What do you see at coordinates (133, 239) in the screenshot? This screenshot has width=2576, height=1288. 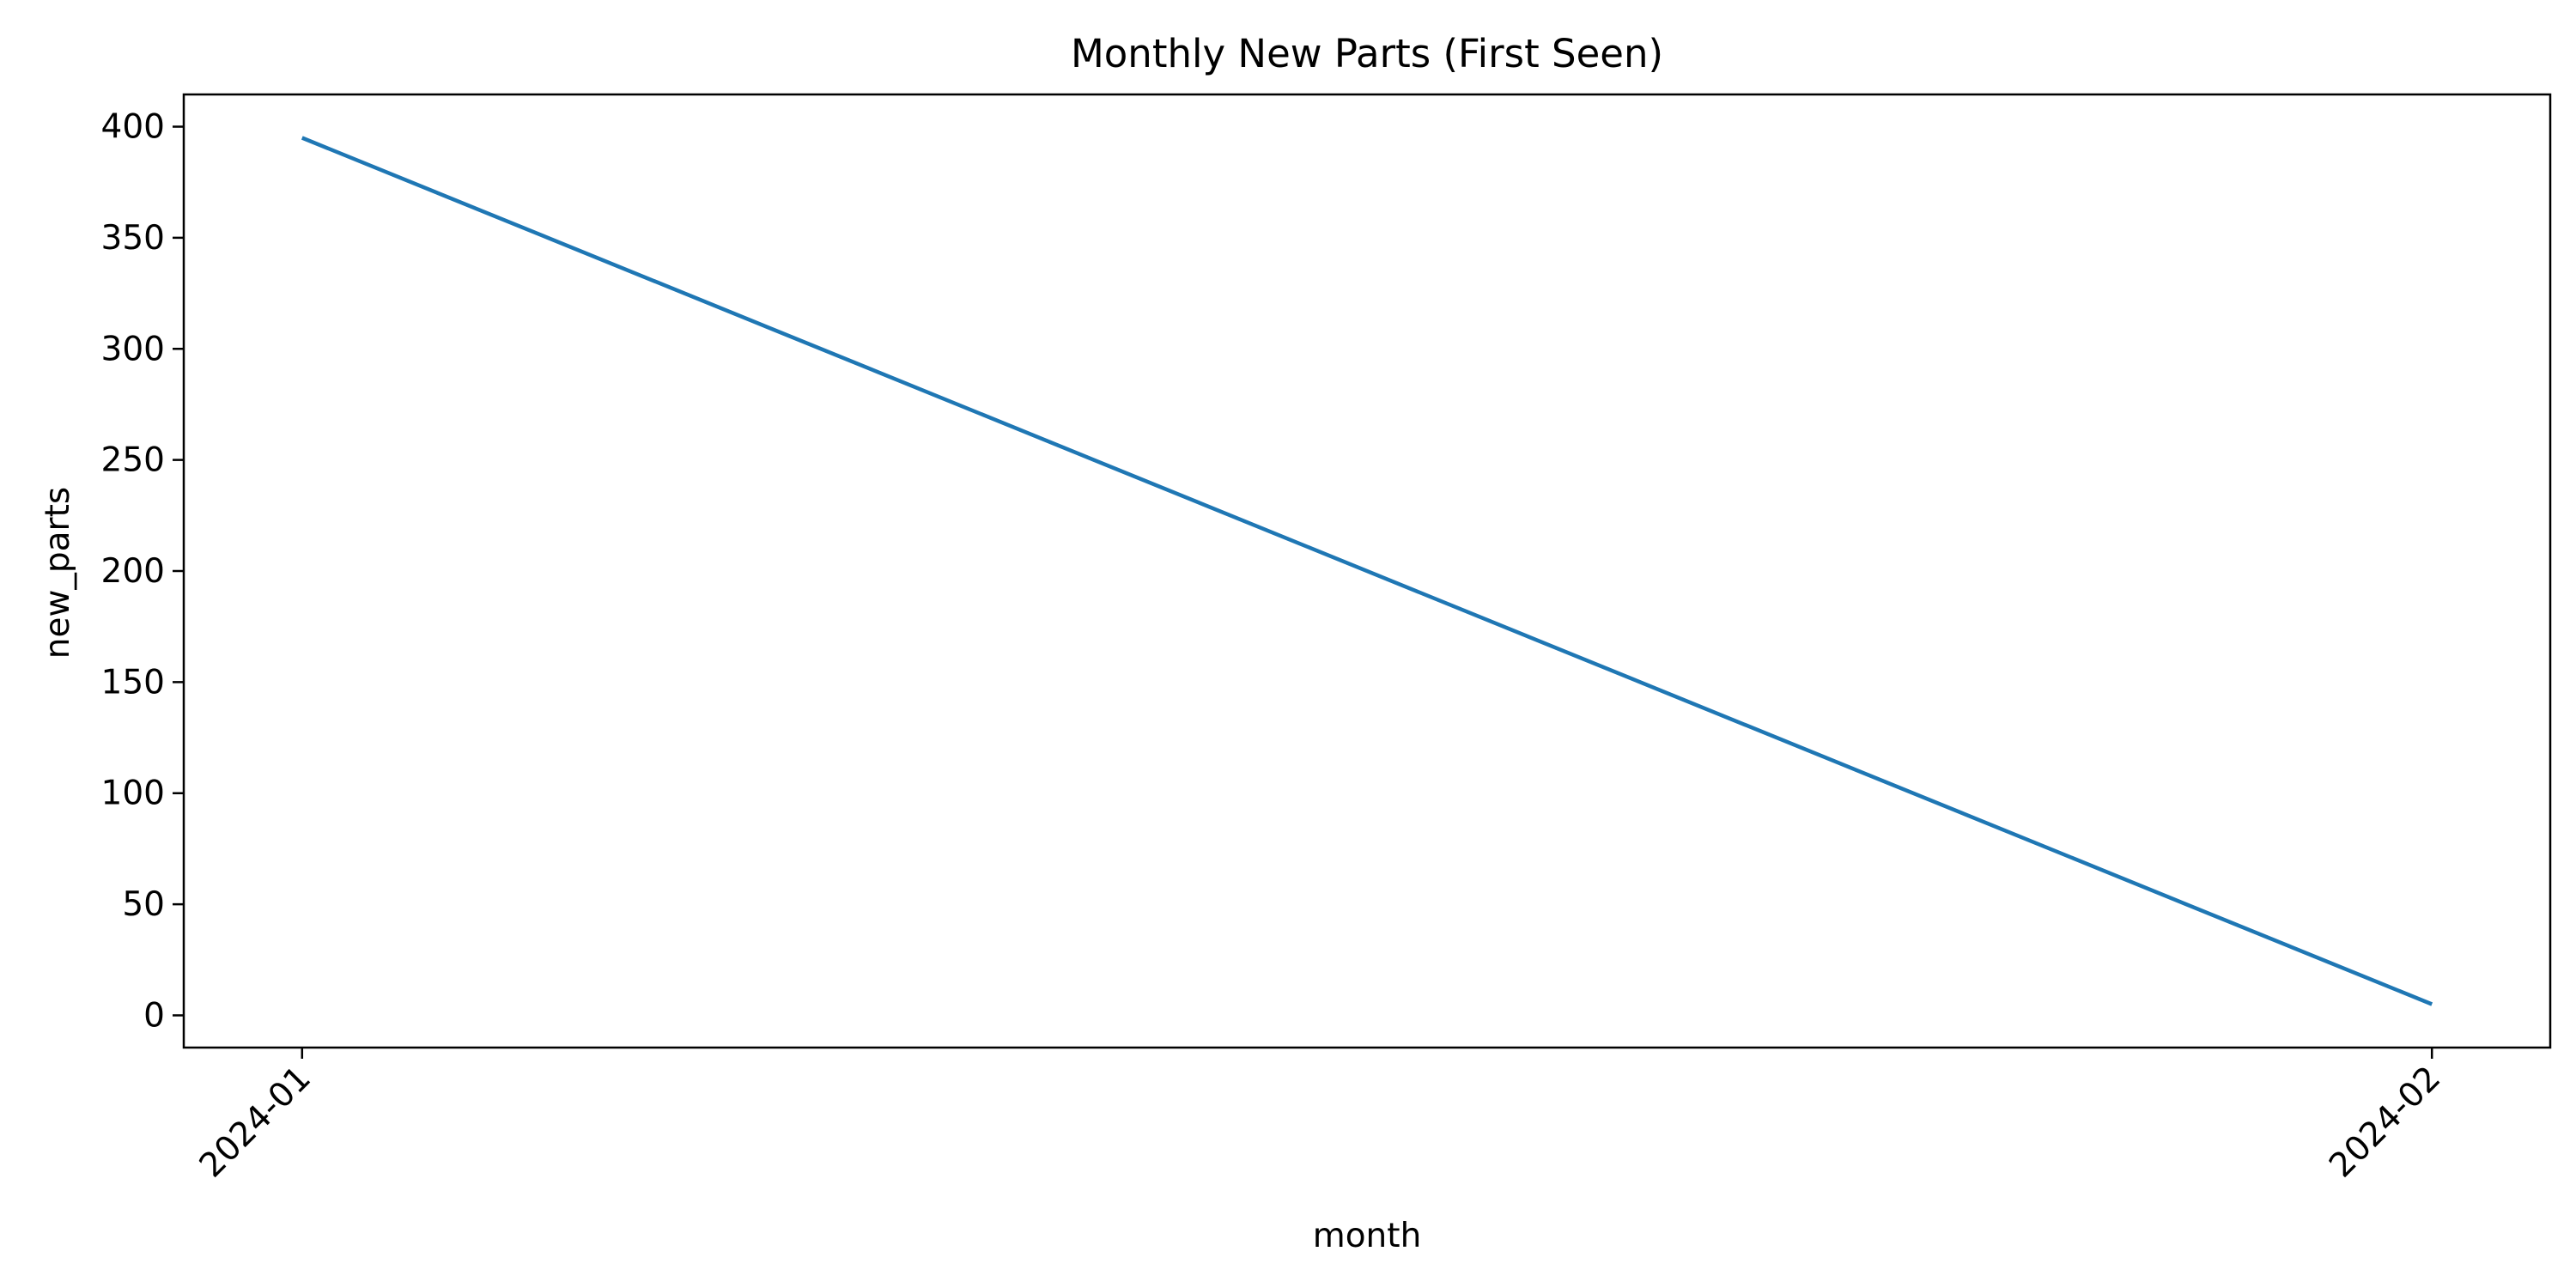 I see `y-tick-label: 350` at bounding box center [133, 239].